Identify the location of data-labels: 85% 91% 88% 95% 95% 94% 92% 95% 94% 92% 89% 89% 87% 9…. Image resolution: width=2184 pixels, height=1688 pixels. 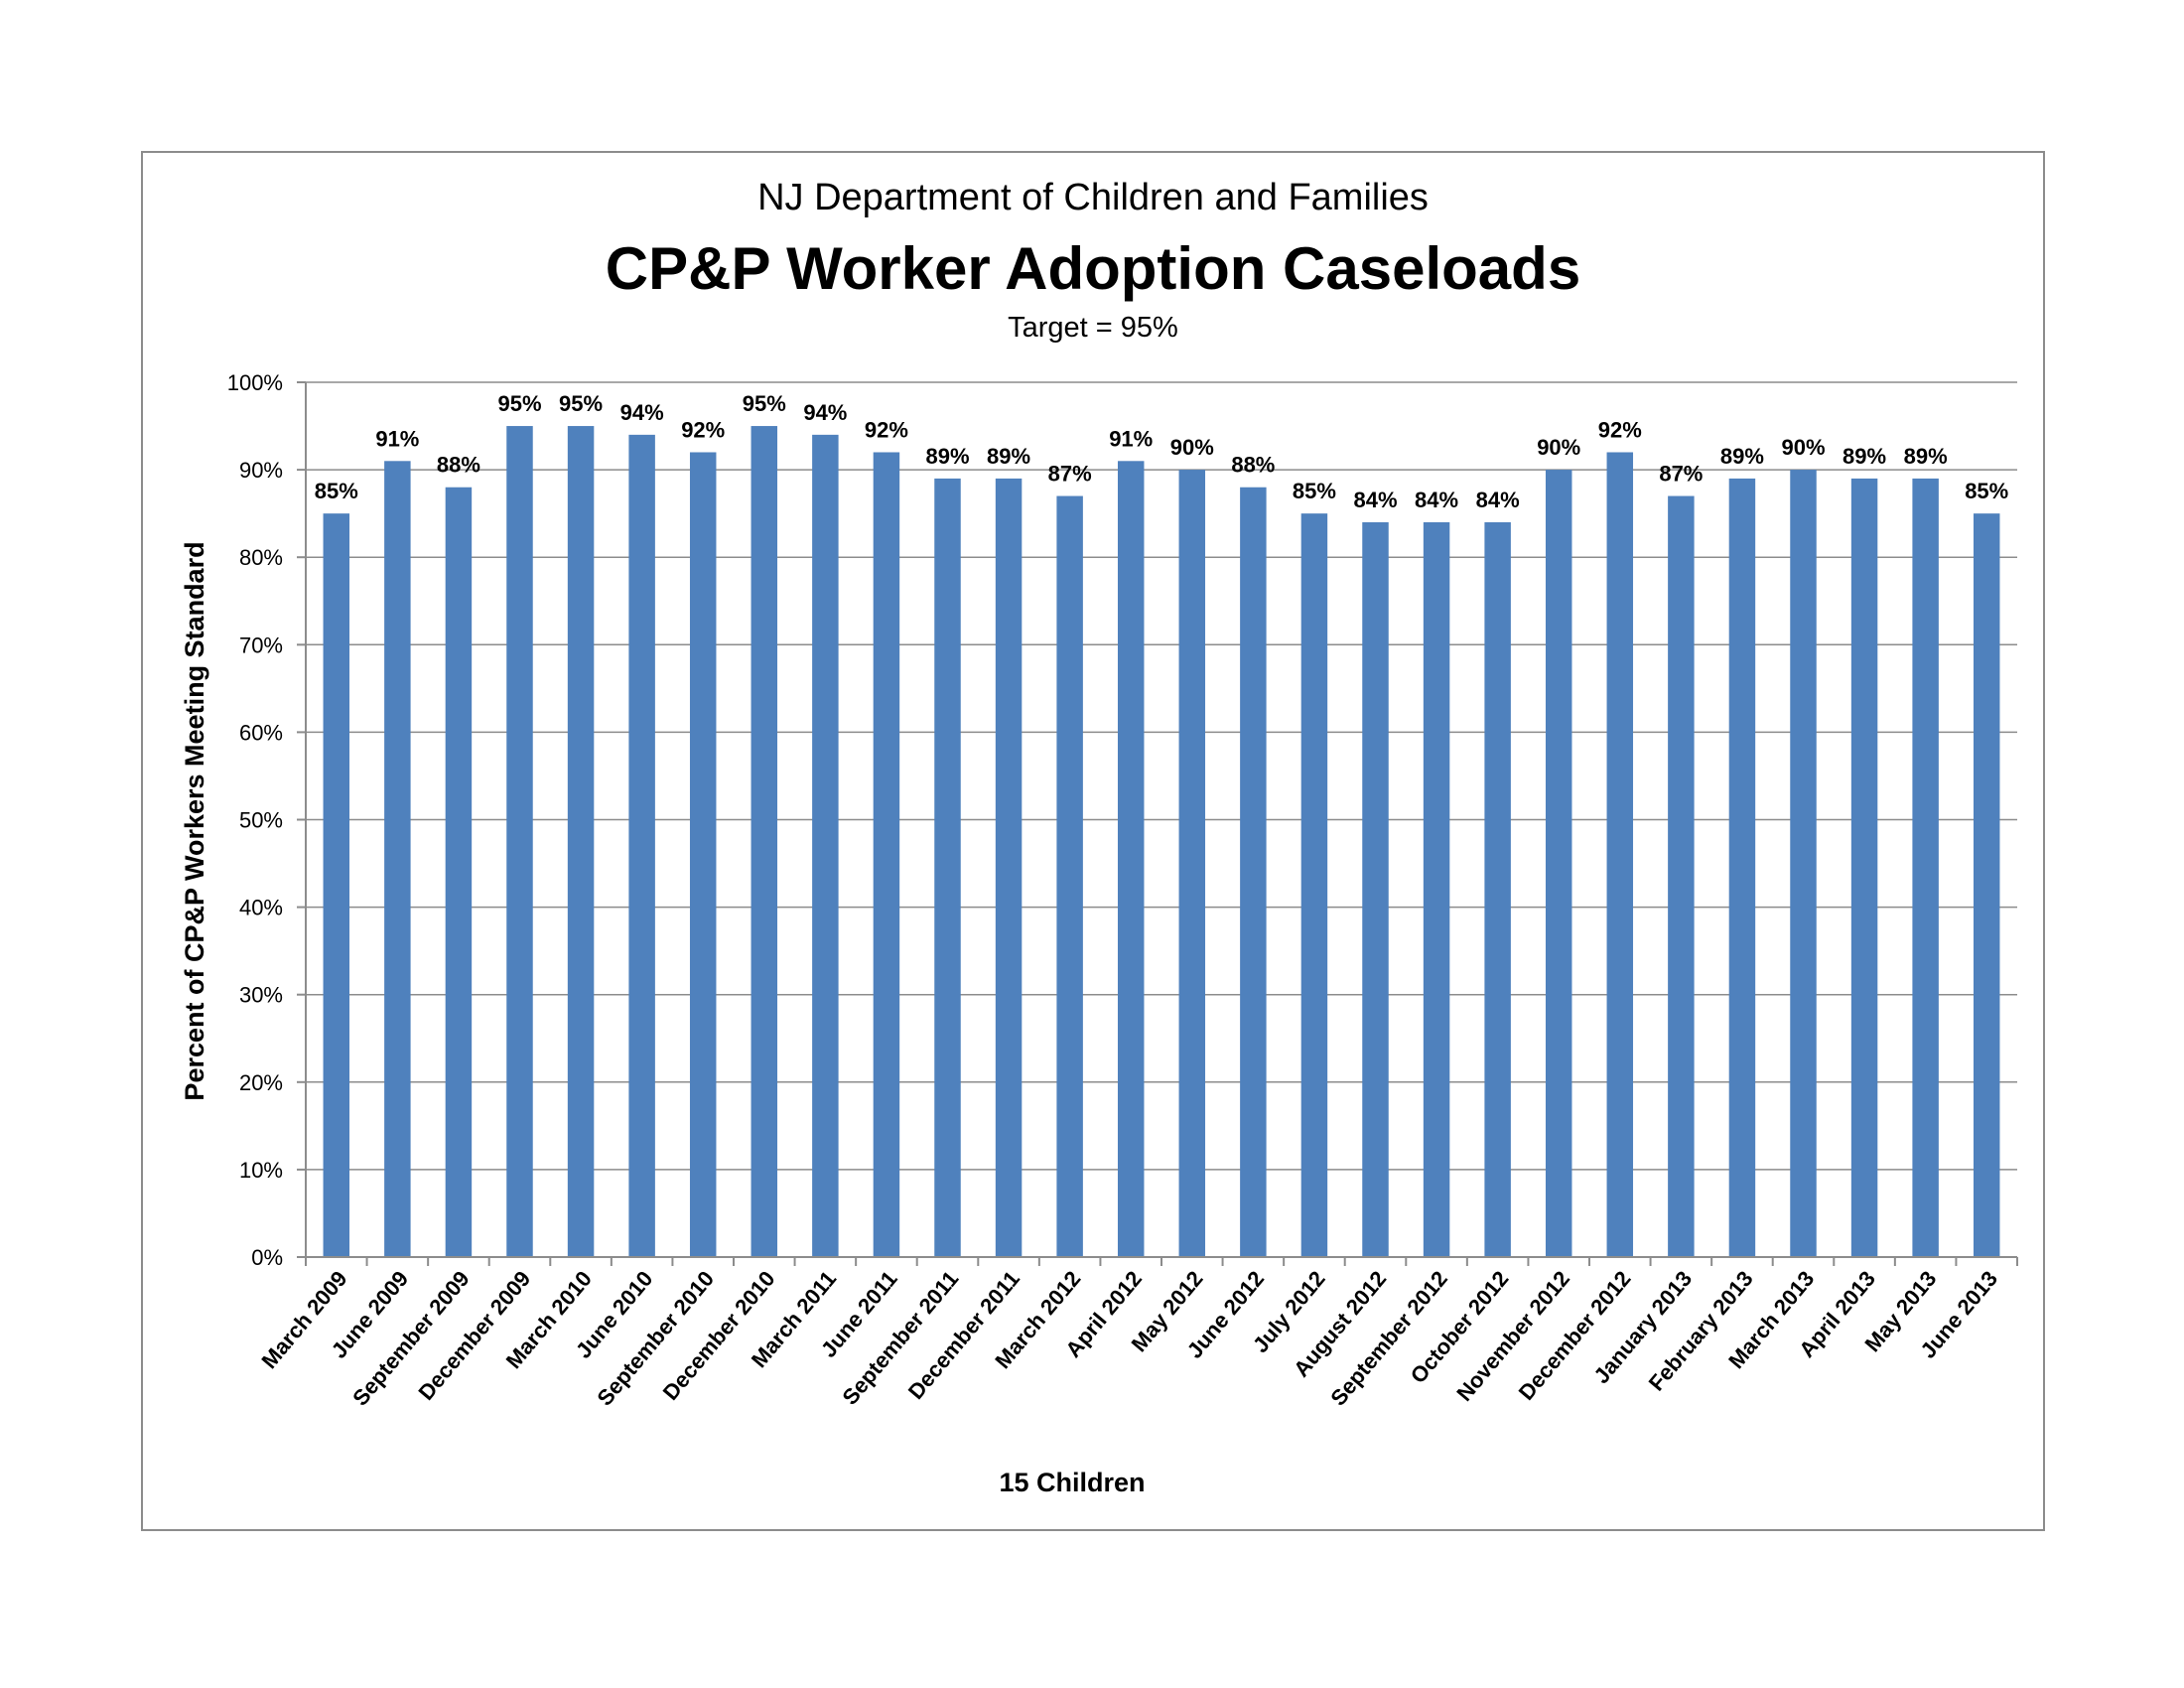
(1161, 451).